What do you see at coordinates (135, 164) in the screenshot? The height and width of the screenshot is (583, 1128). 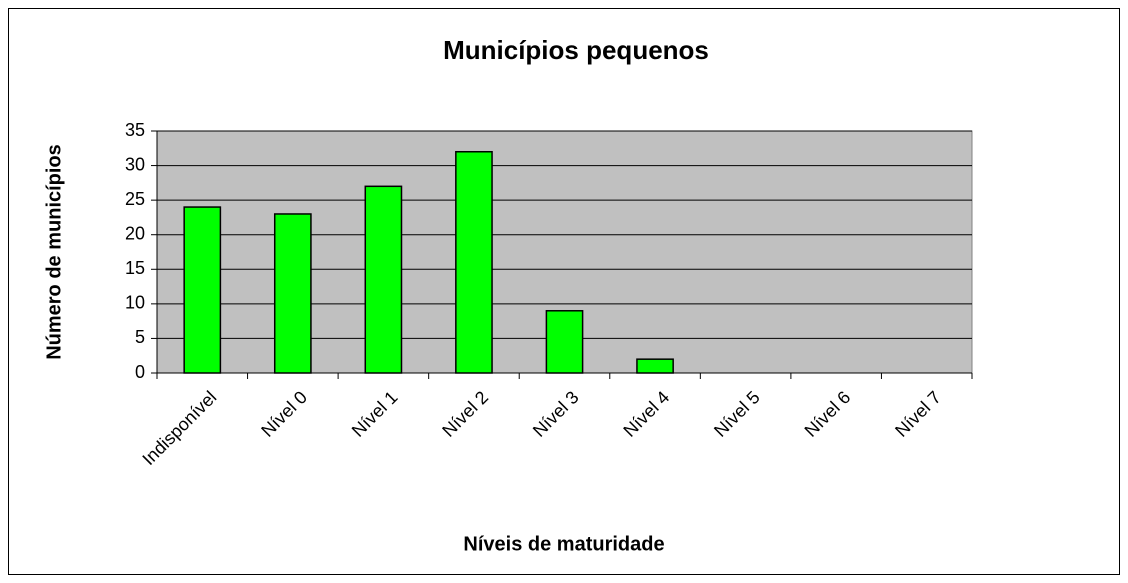 I see `y-tick-label: 30` at bounding box center [135, 164].